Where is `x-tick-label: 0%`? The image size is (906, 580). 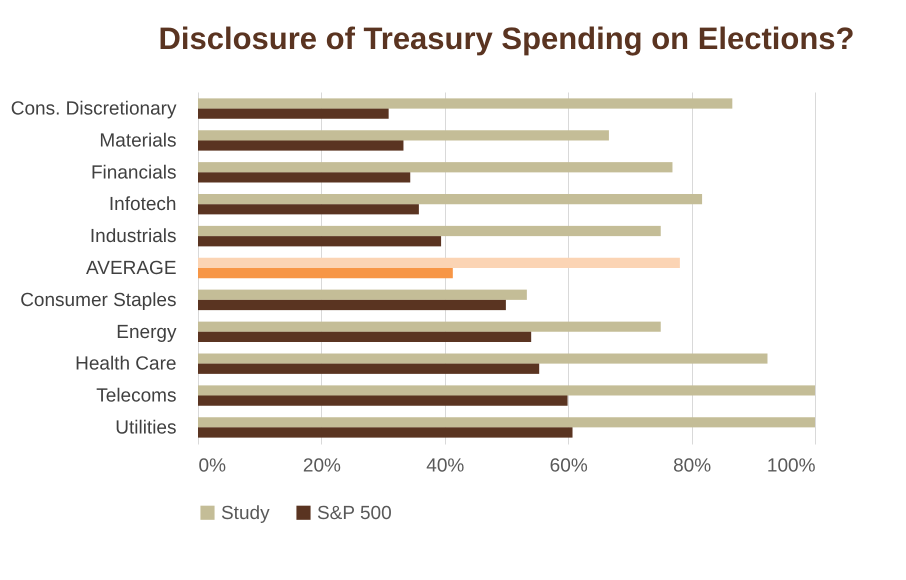
x-tick-label: 0% is located at coordinates (212, 466).